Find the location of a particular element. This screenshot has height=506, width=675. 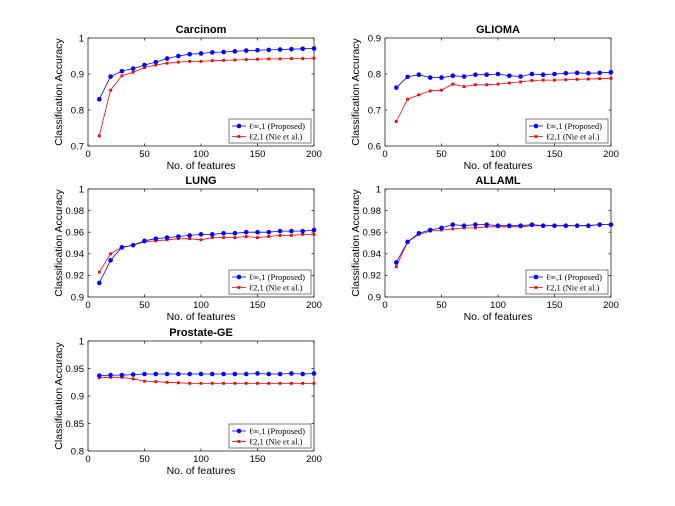

chart-title: ALLAML is located at coordinates (497, 181).